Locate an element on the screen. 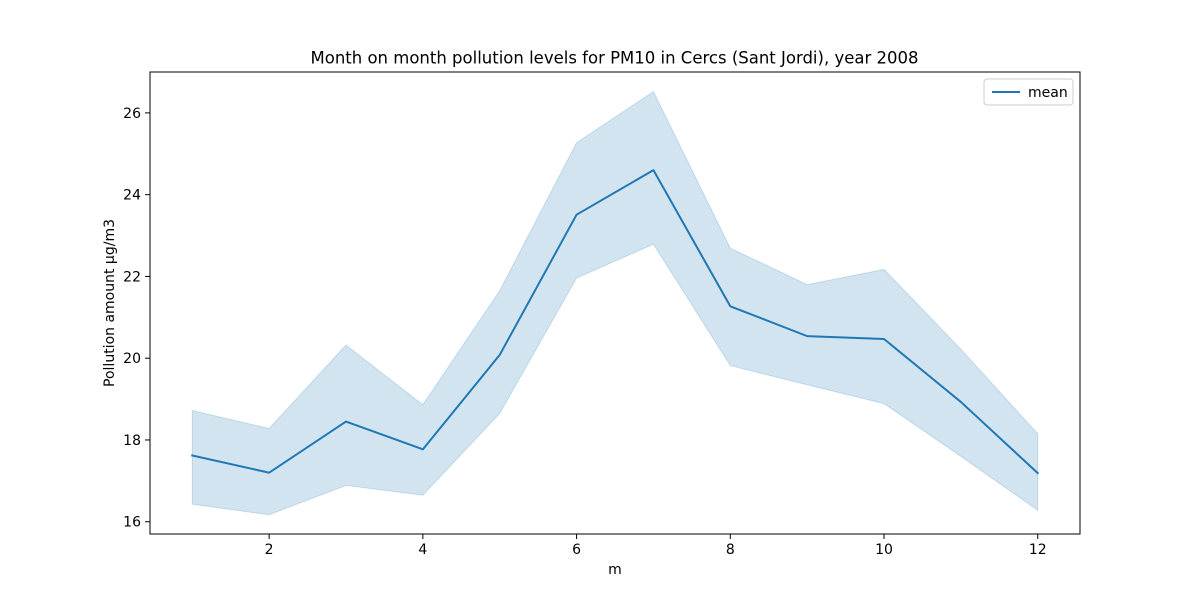  legend-box is located at coordinates (1028, 92).